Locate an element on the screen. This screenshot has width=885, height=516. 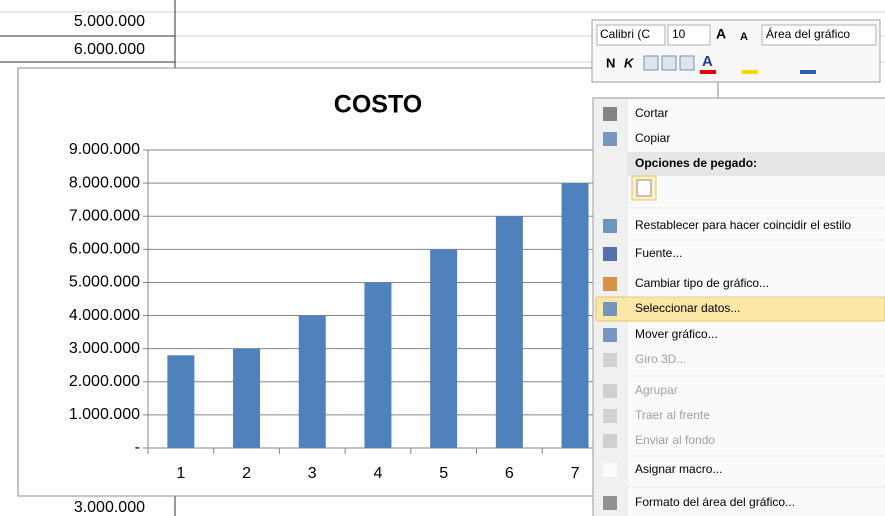
menu-item: Traer al frente is located at coordinates (672, 415).